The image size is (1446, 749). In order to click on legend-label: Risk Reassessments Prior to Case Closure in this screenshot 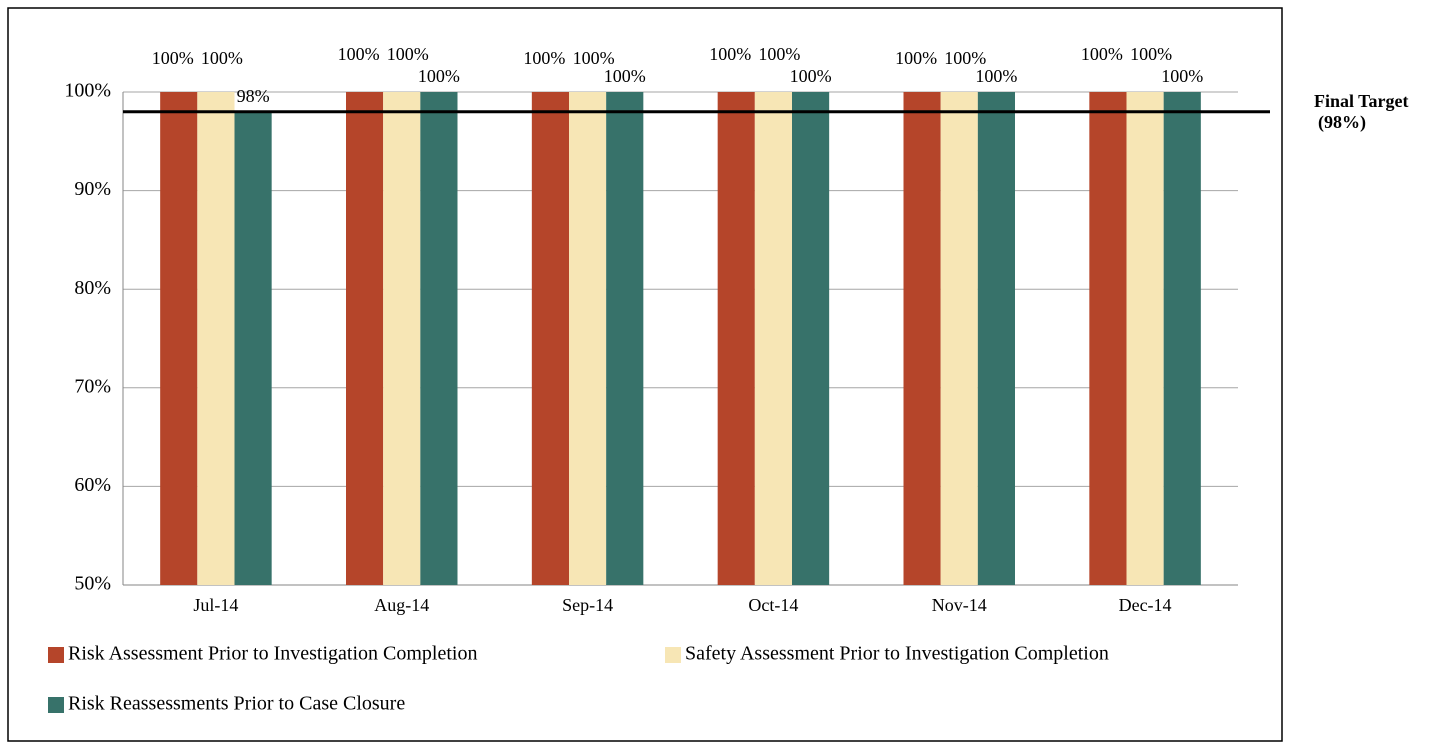, I will do `click(236, 704)`.